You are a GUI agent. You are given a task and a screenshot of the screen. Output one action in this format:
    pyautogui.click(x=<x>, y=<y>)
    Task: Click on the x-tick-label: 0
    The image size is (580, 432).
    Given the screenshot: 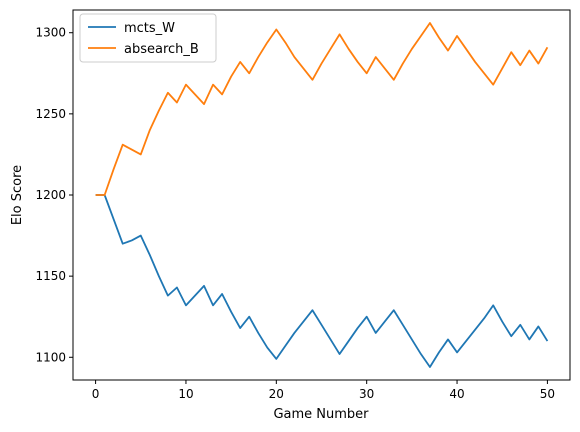 What is the action you would take?
    pyautogui.click(x=96, y=394)
    